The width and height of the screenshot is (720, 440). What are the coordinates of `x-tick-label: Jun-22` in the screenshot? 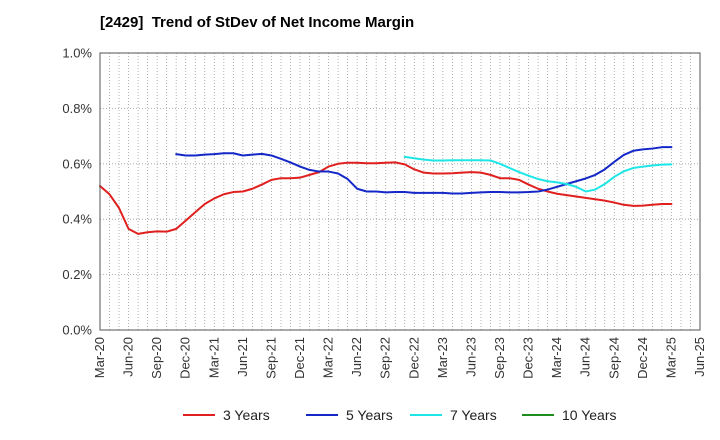 It's located at (356, 357).